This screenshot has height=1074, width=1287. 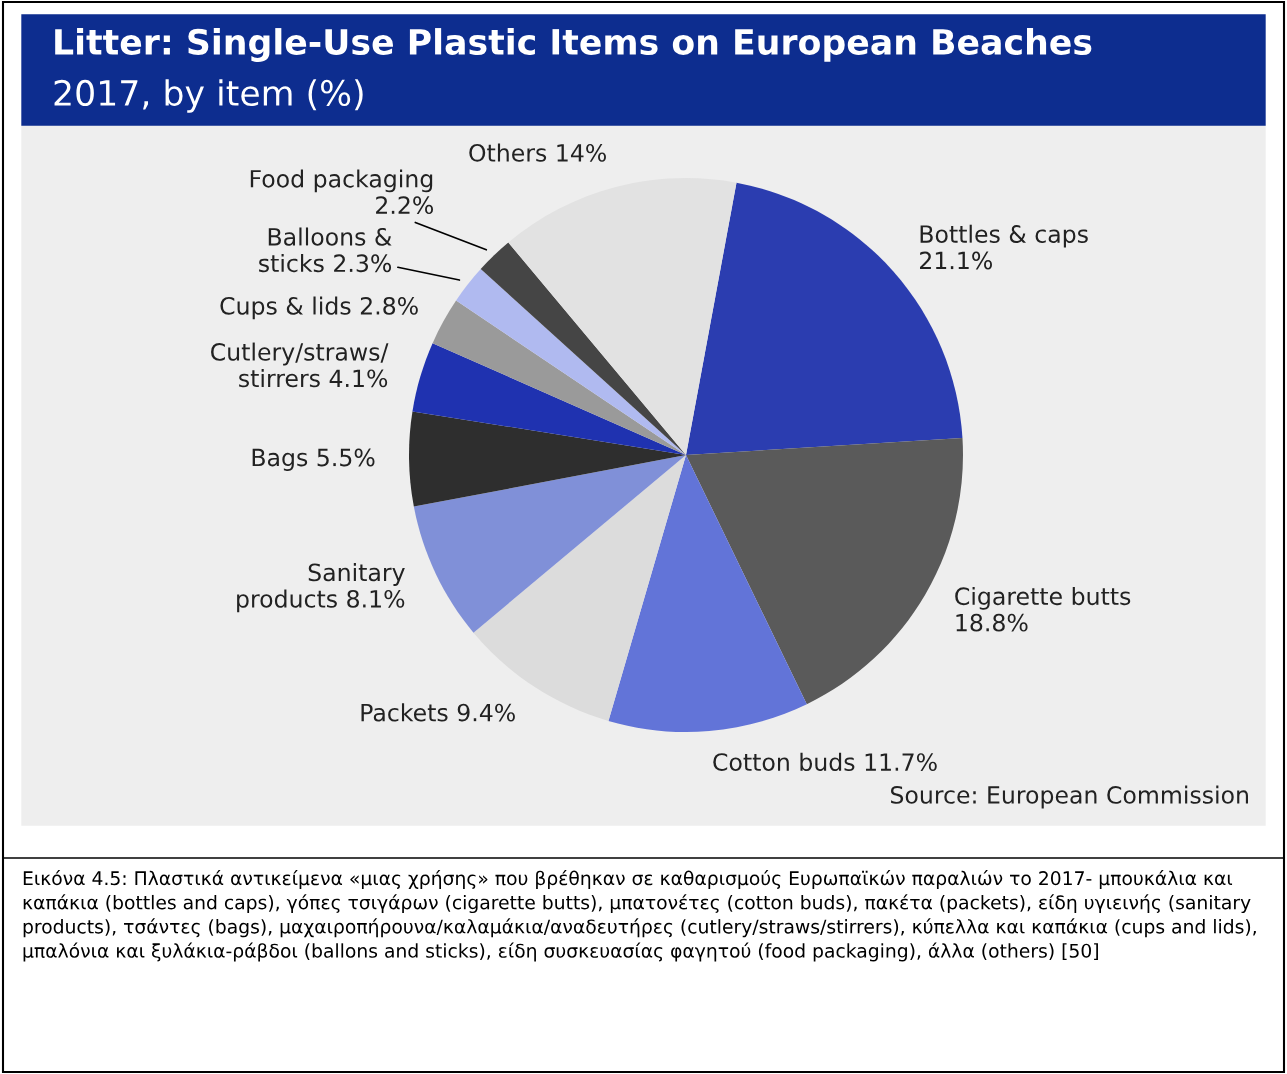 I want to click on slice-label: Balloons & sticks 2.3%, so click(x=325, y=250).